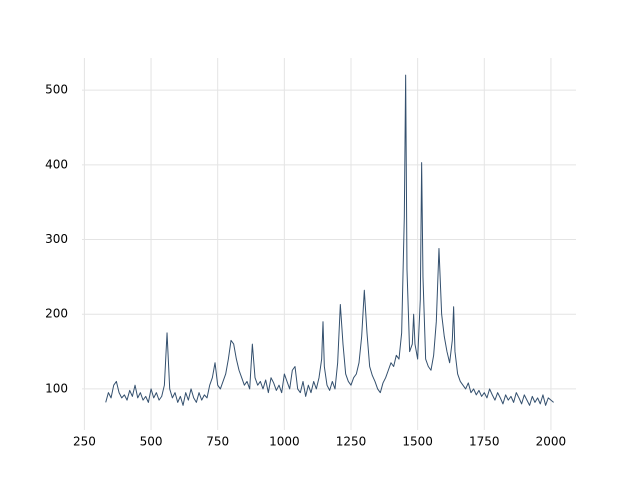 This screenshot has height=480, width=640. I want to click on y-tick-label: 400, so click(56, 164).